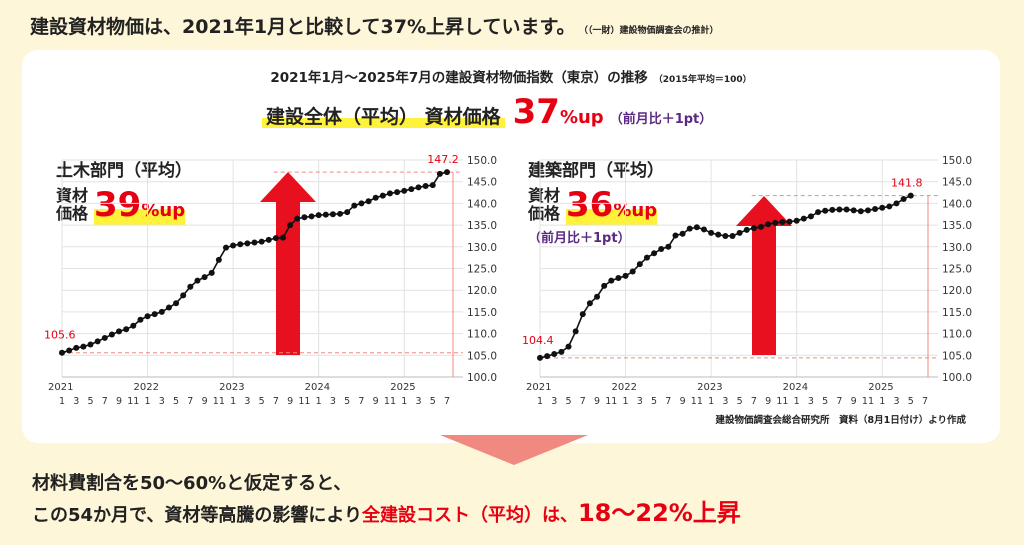  Describe the element at coordinates (840, 420) in the screenshot. I see `source-note: 建設物価調査会総合研究所 資料（8月1日付け）より作成` at that location.